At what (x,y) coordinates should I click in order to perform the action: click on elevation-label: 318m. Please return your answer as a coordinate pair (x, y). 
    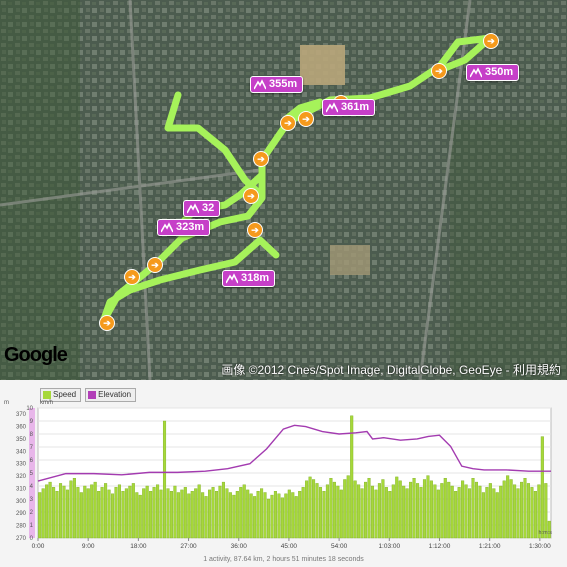
    Looking at the image, I should click on (249, 278).